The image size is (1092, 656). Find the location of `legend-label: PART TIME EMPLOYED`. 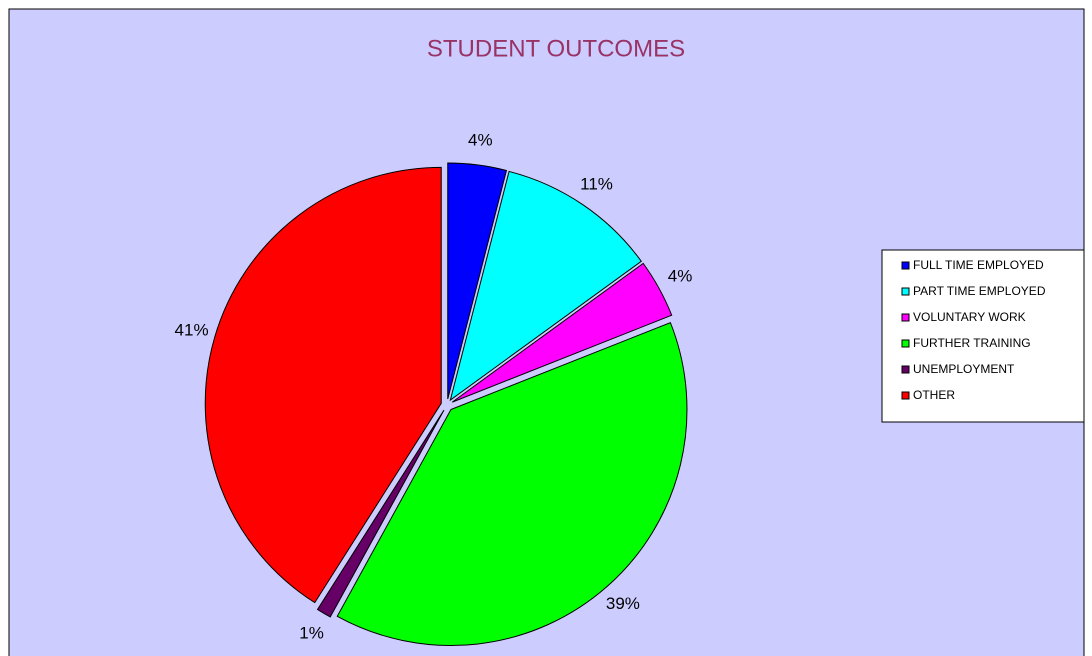

legend-label: PART TIME EMPLOYED is located at coordinates (979, 291).